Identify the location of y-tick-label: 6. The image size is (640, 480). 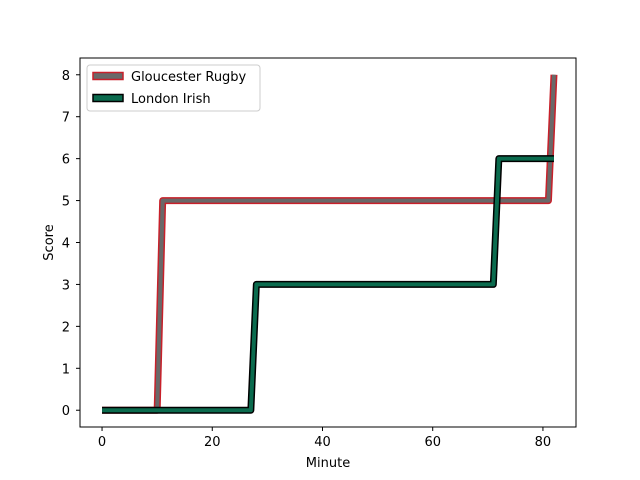
(66, 160).